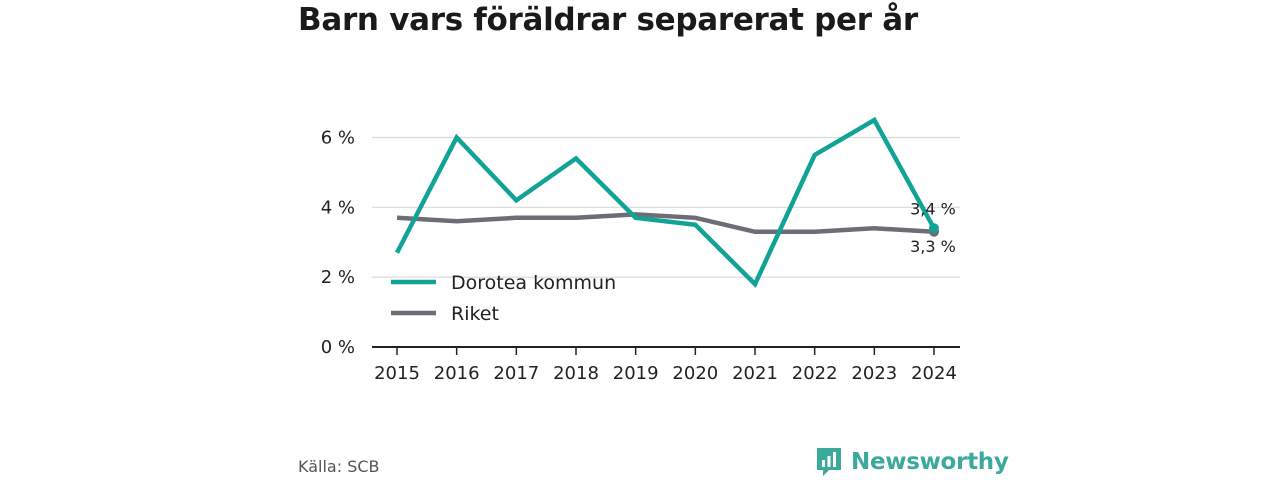 The width and height of the screenshot is (1280, 480). Describe the element at coordinates (755, 373) in the screenshot. I see `x-tick-label: 2021` at that location.